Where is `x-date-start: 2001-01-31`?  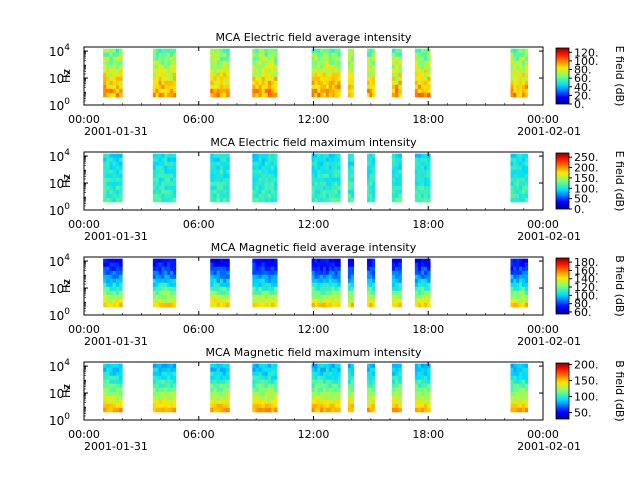 x-date-start: 2001-01-31 is located at coordinates (116, 236).